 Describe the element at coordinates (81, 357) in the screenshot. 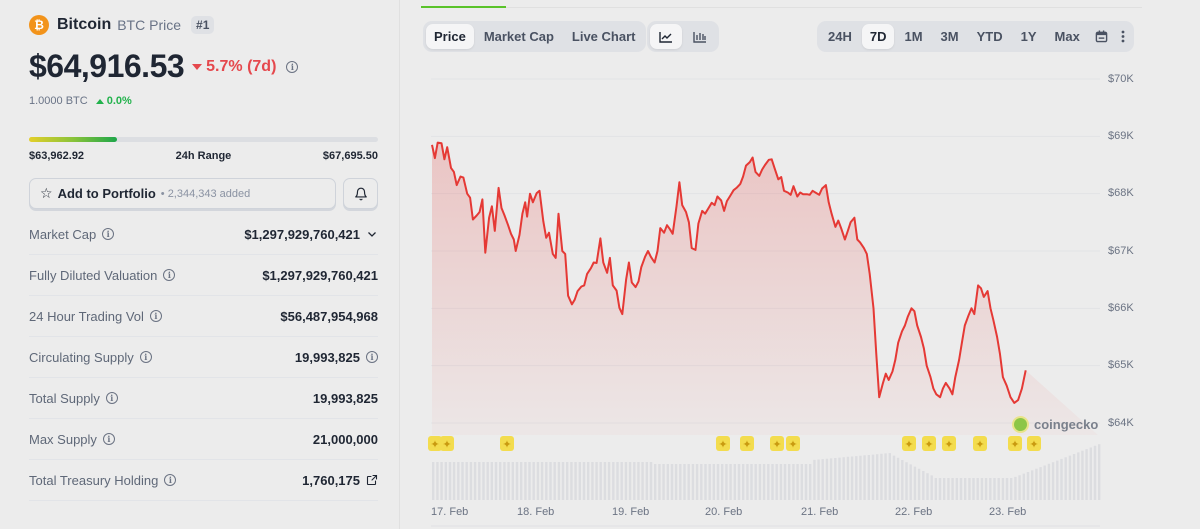

I see `stat-label: Circulating Supply` at that location.